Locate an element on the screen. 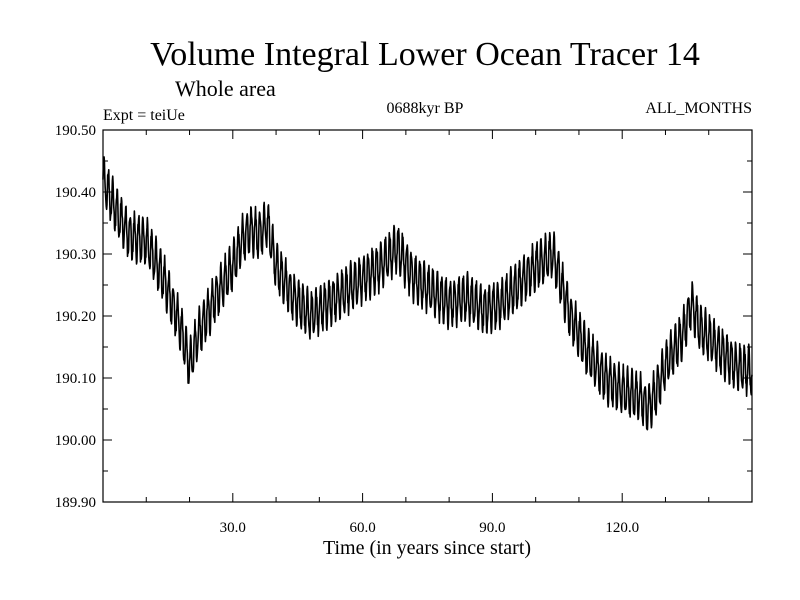  chart-title: Volume Integral Lower Ocean Tracer 14 is located at coordinates (425, 54).